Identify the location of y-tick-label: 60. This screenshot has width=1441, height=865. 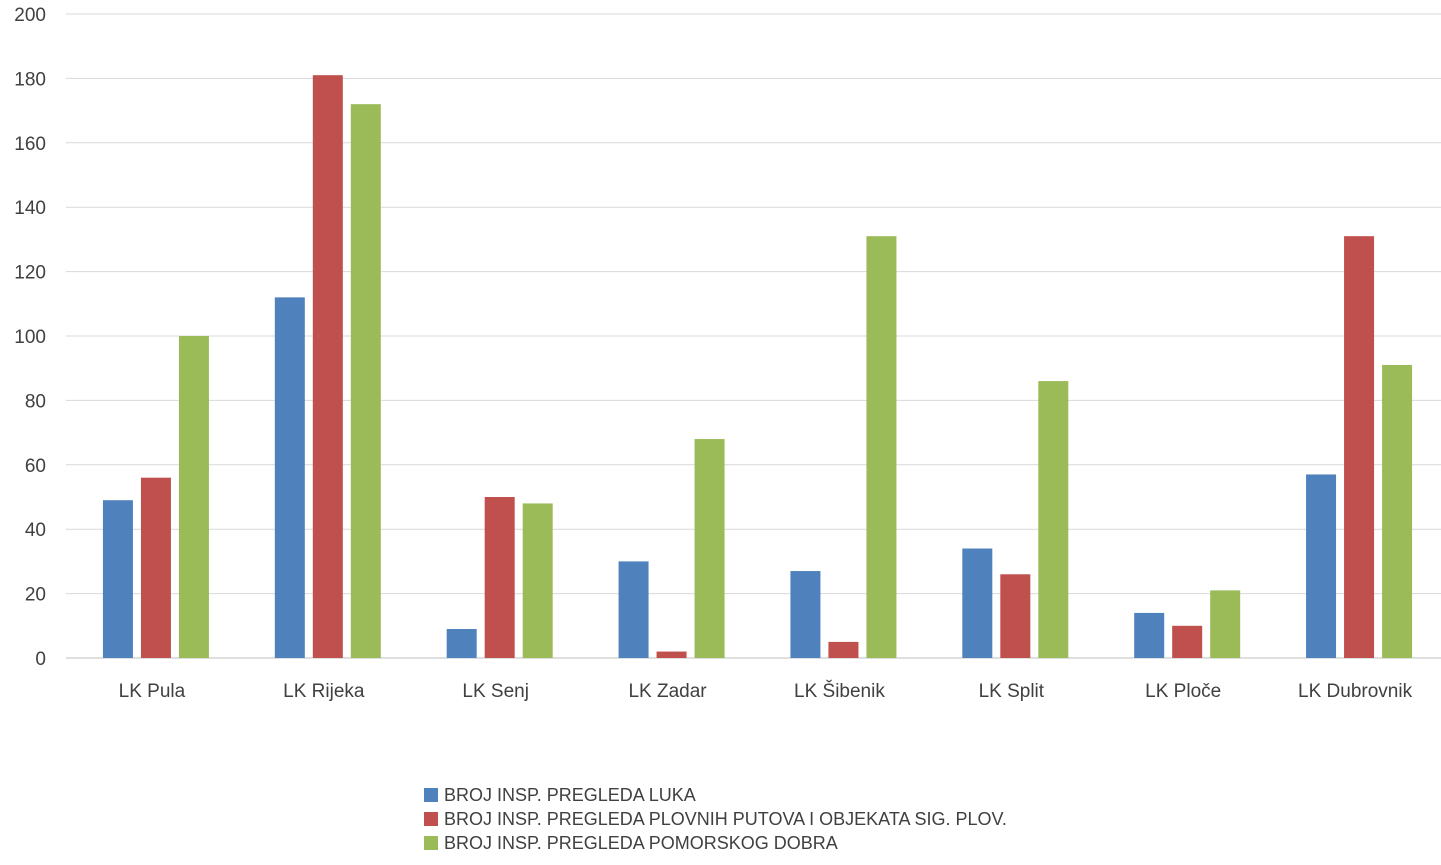
(35, 466).